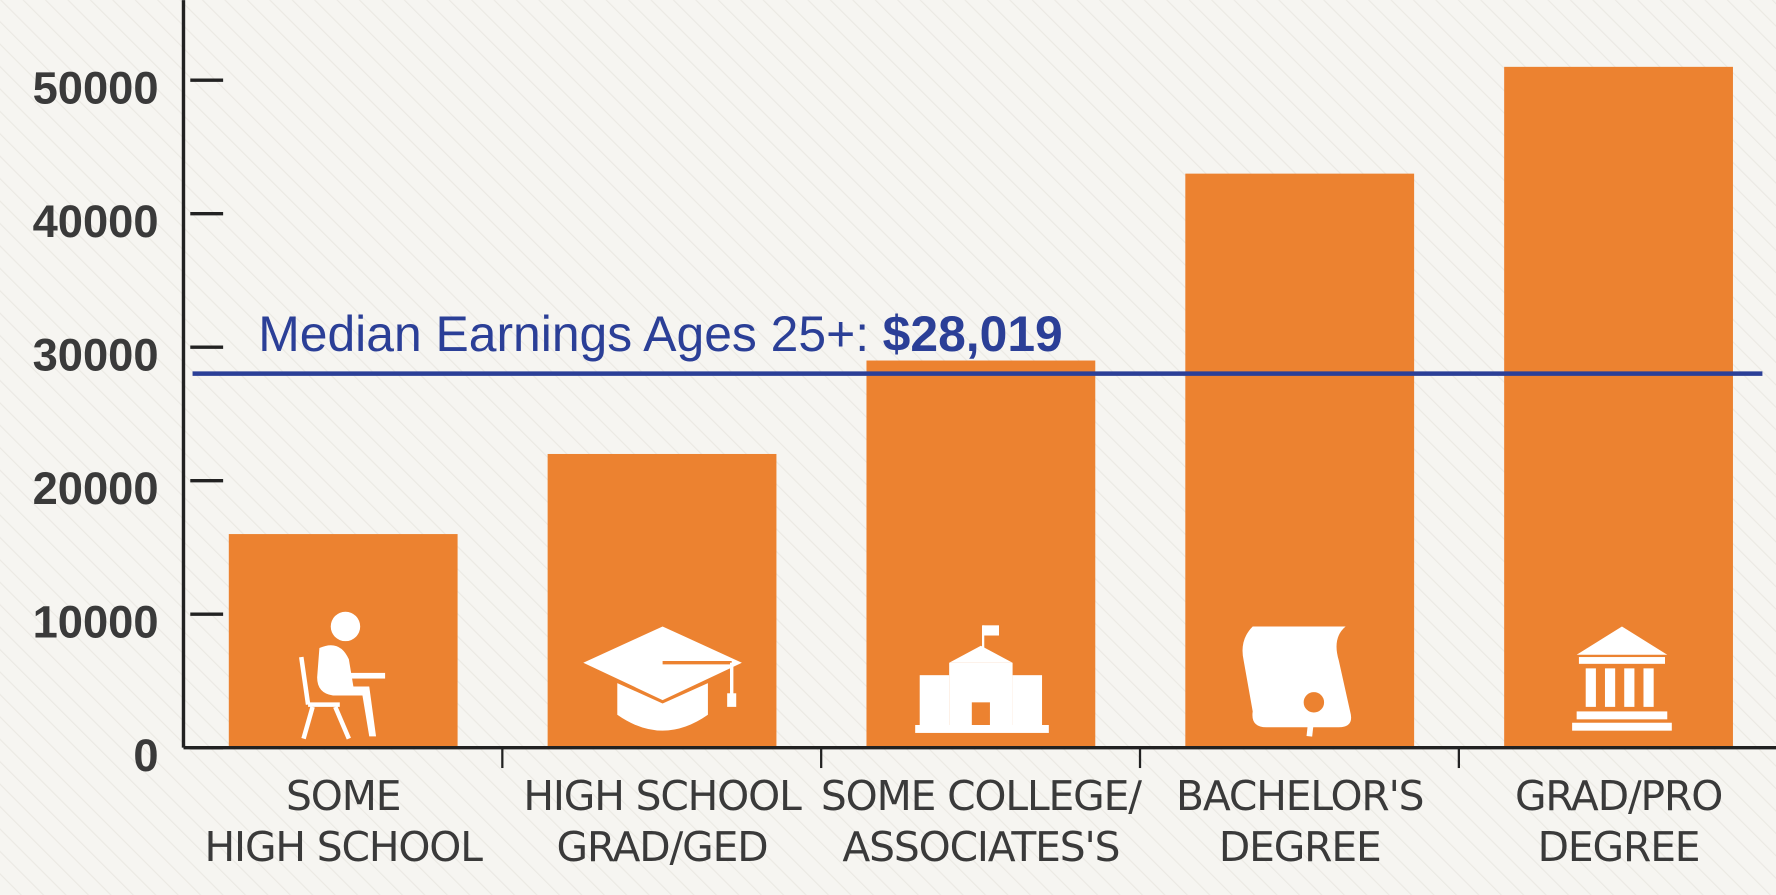  Describe the element at coordinates (96, 621) in the screenshot. I see `y-tick-label: 10000` at that location.